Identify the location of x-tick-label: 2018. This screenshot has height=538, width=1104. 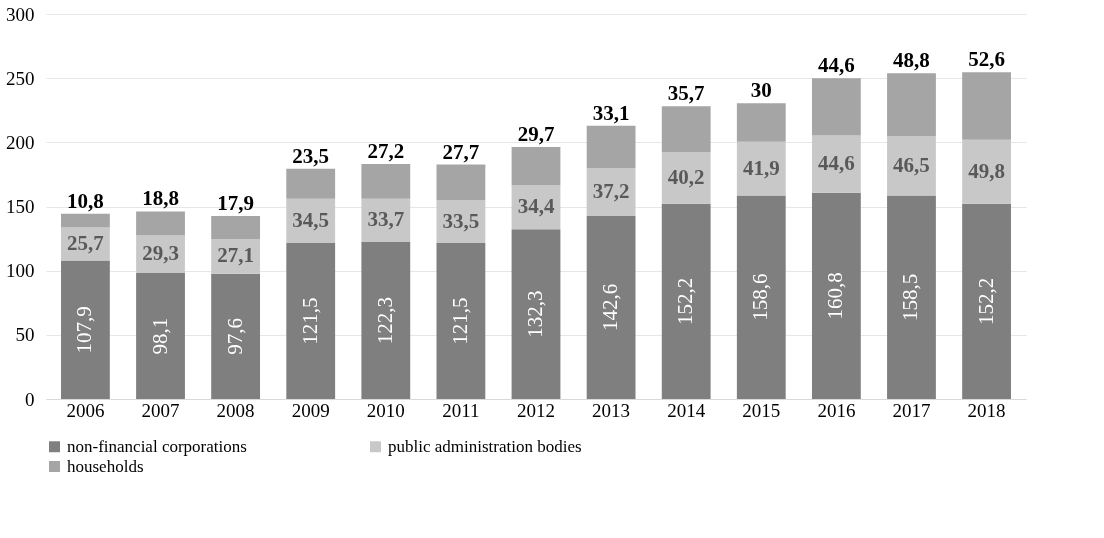
(986, 410).